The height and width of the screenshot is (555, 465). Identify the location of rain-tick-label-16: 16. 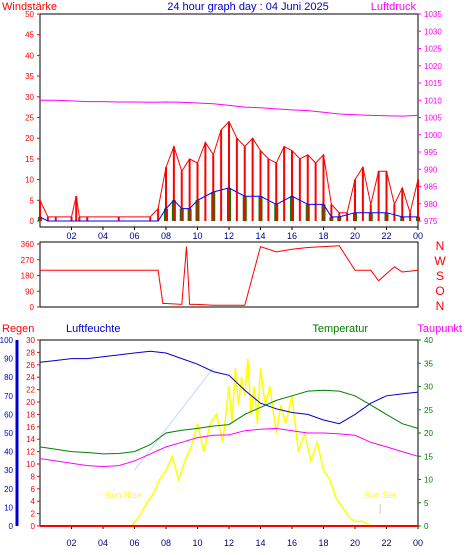
(30, 427).